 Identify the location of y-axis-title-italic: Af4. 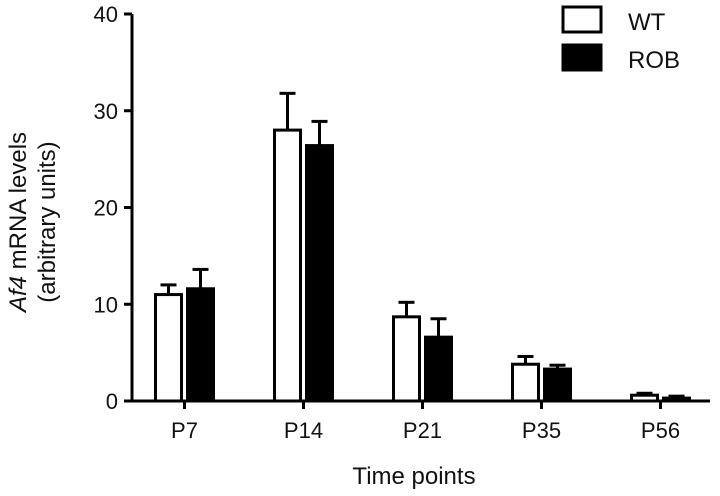
(18, 295).